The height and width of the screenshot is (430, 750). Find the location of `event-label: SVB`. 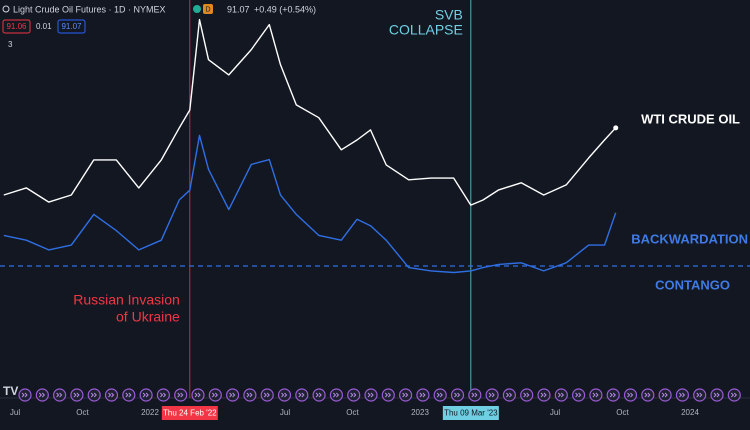

event-label: SVB is located at coordinates (449, 15).